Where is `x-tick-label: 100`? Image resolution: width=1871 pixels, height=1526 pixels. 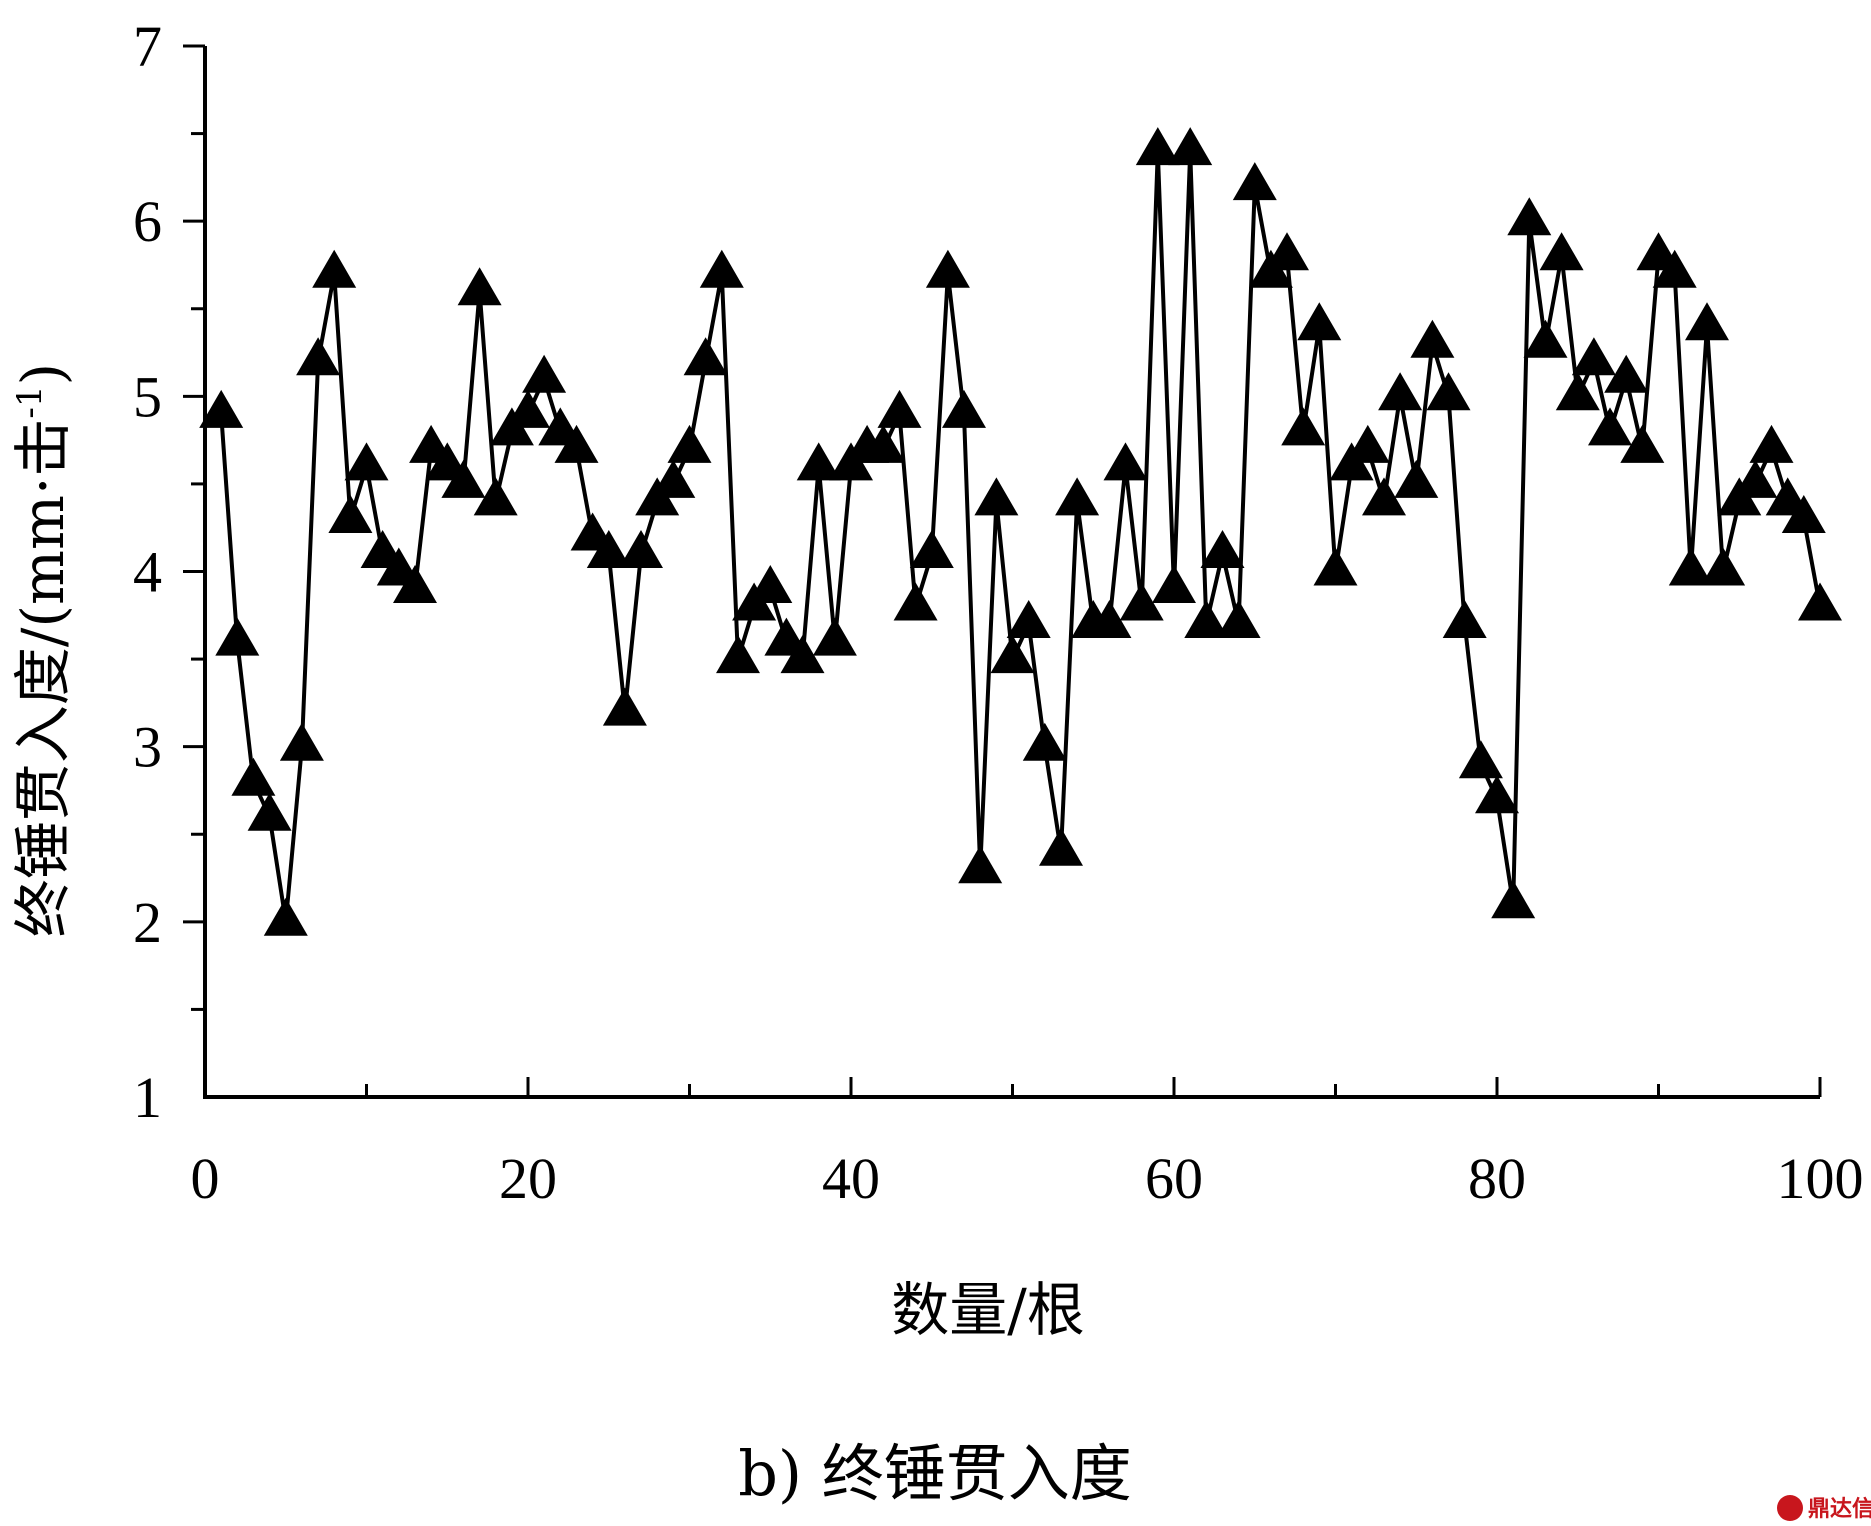
x-tick-label: 100 is located at coordinates (1820, 1178).